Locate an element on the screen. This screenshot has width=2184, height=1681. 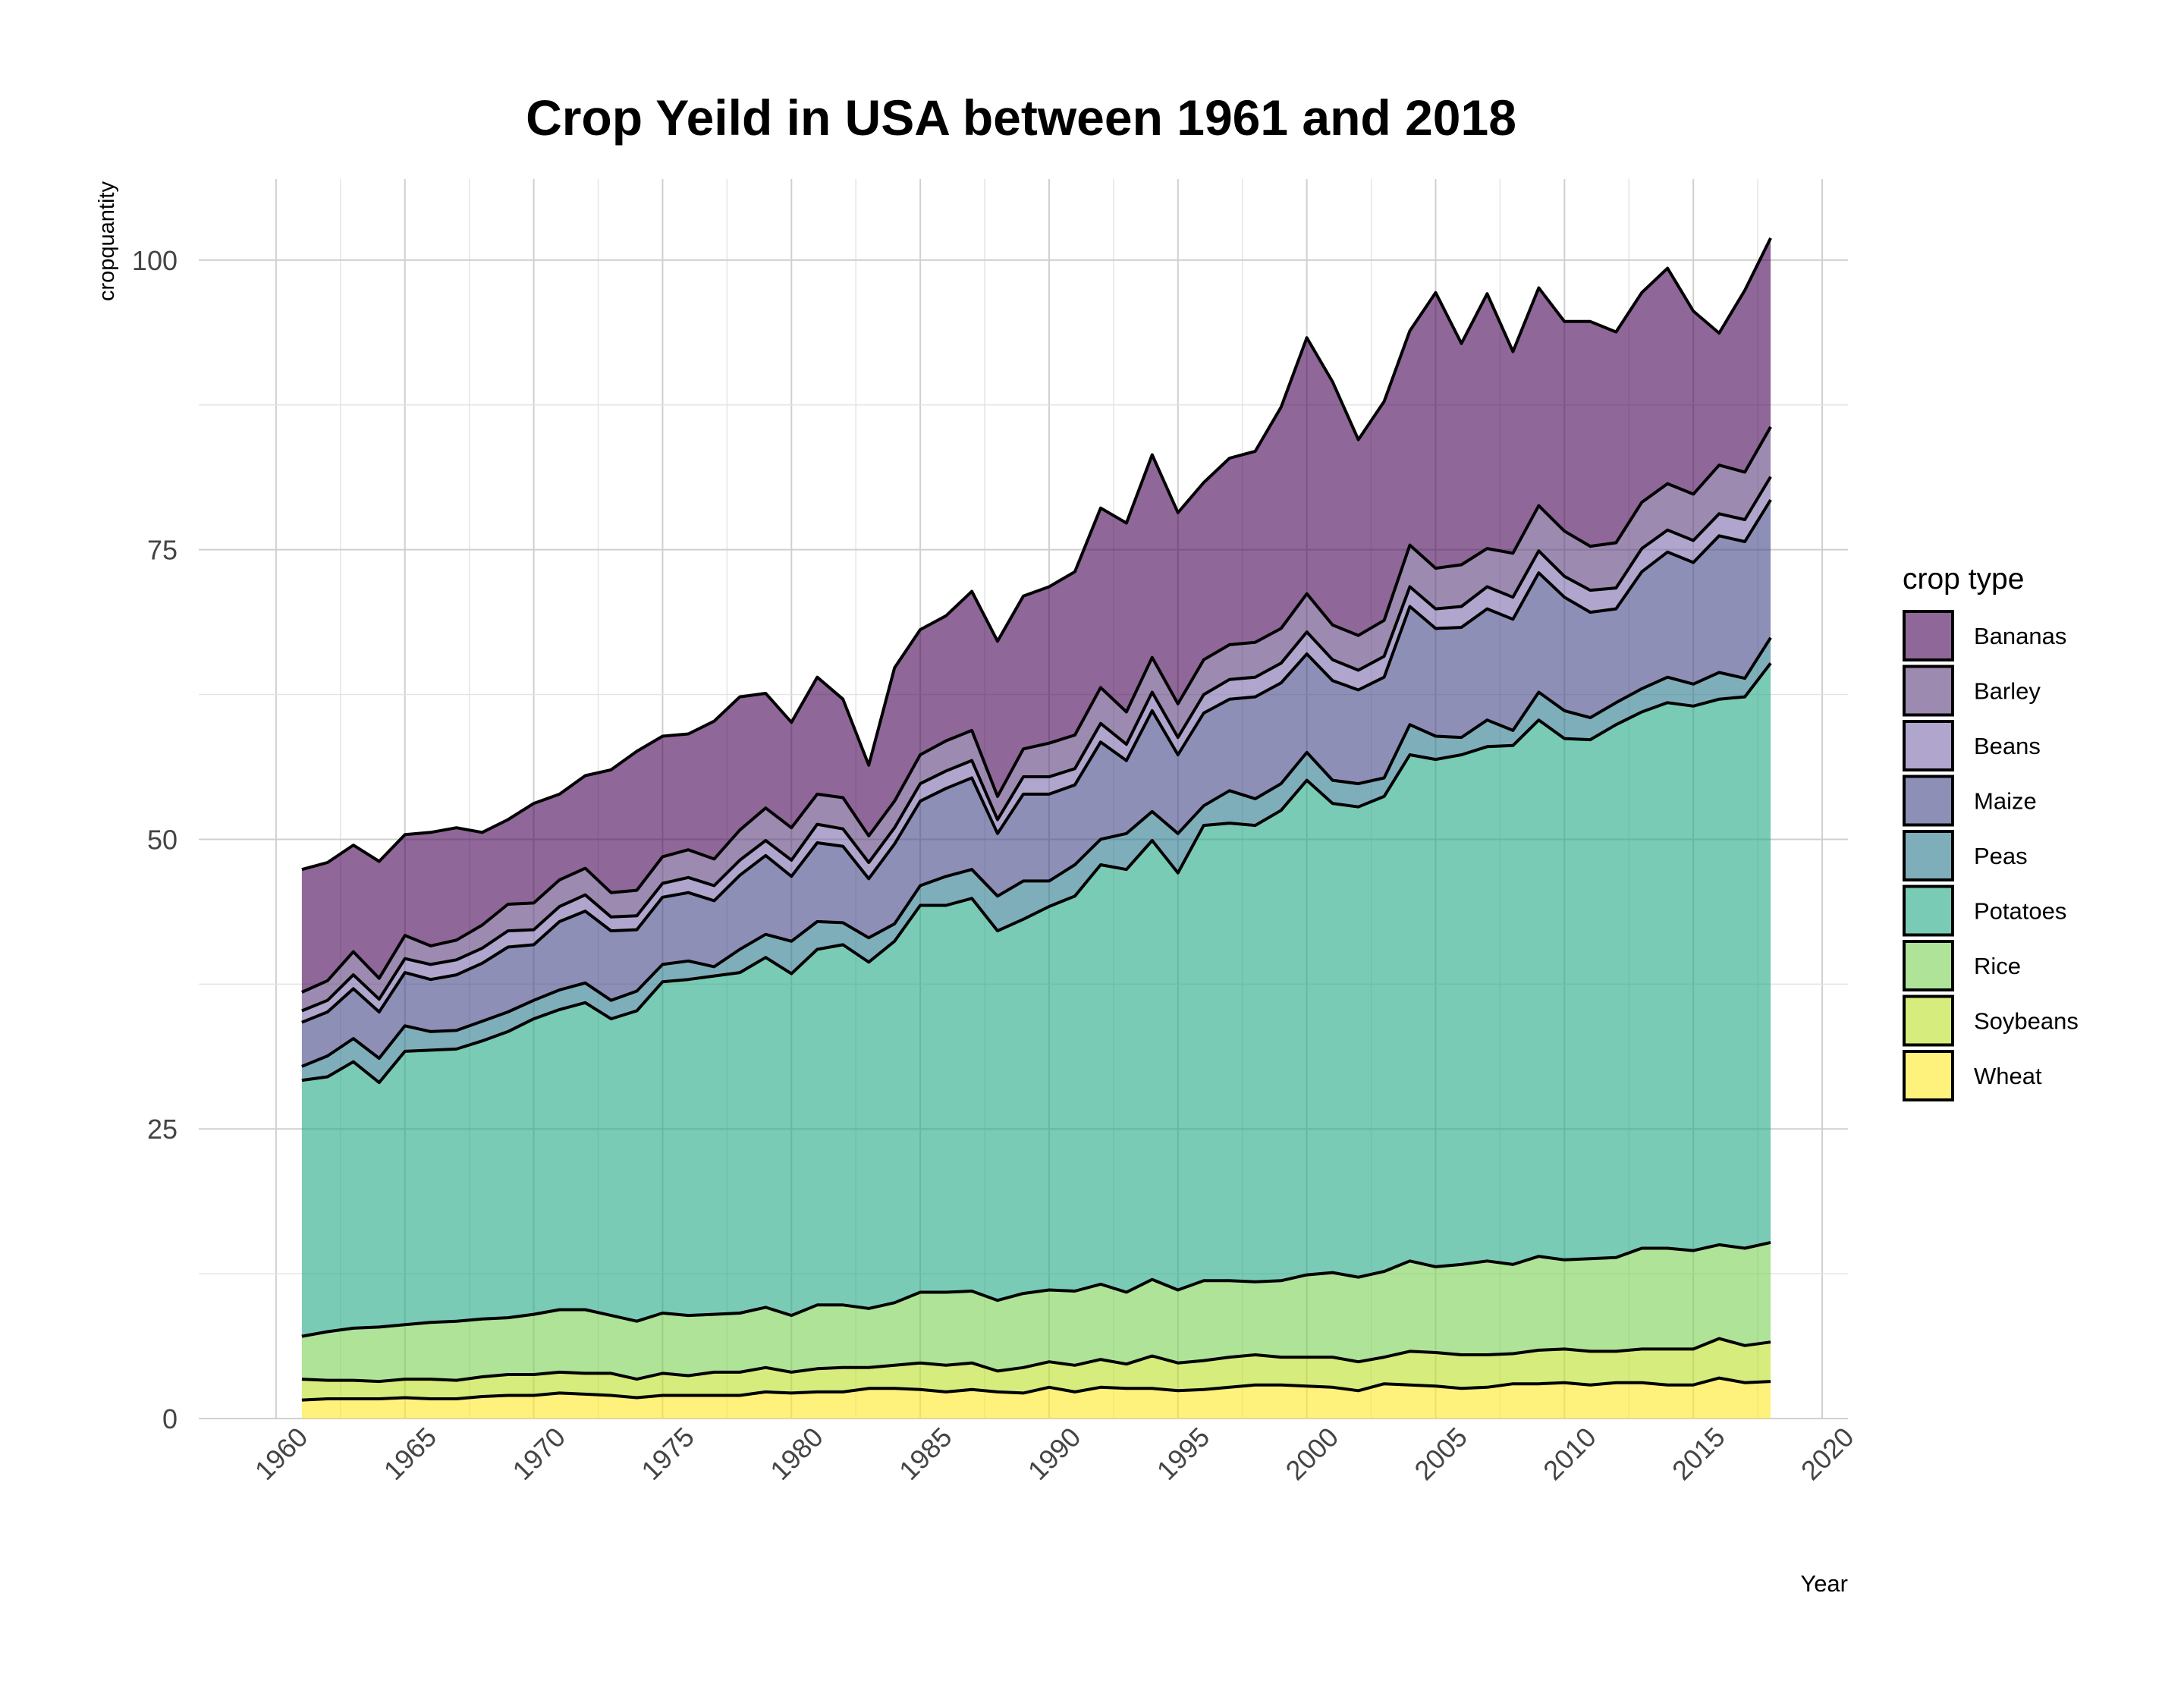
legend-swatch-rice is located at coordinates (1928, 965).